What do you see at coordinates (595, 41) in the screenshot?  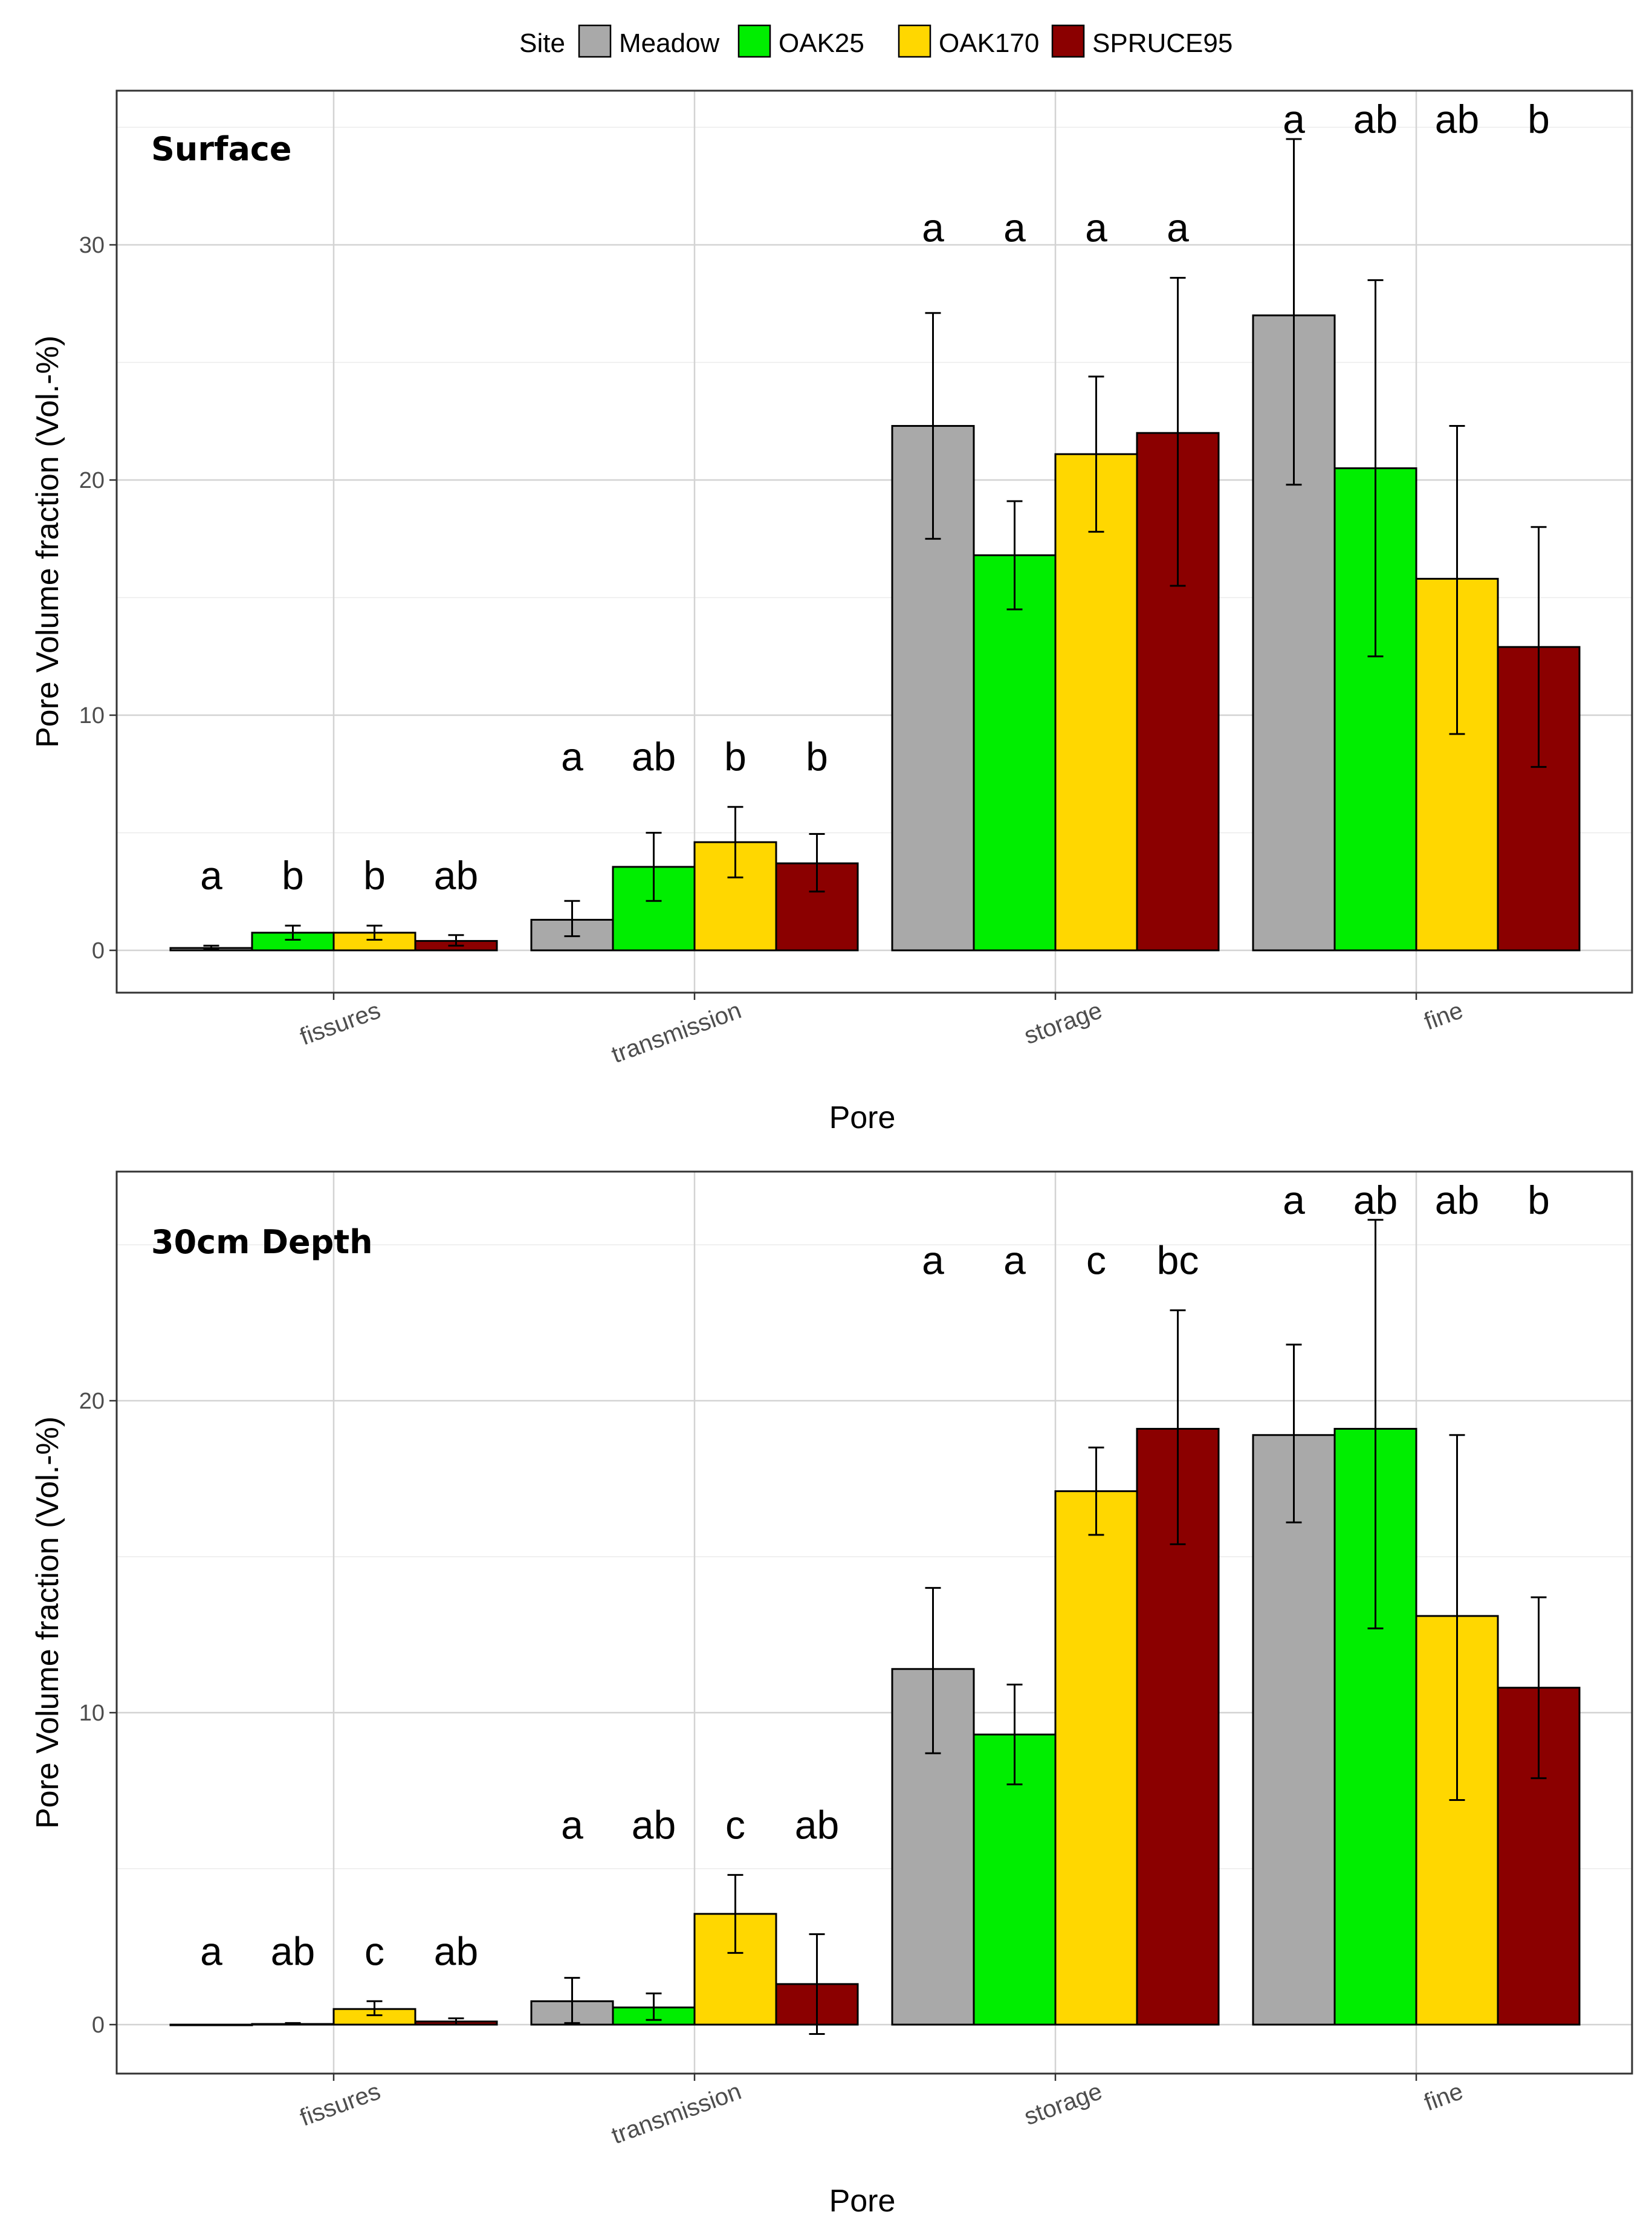 I see `legend-swatch-meadow` at bounding box center [595, 41].